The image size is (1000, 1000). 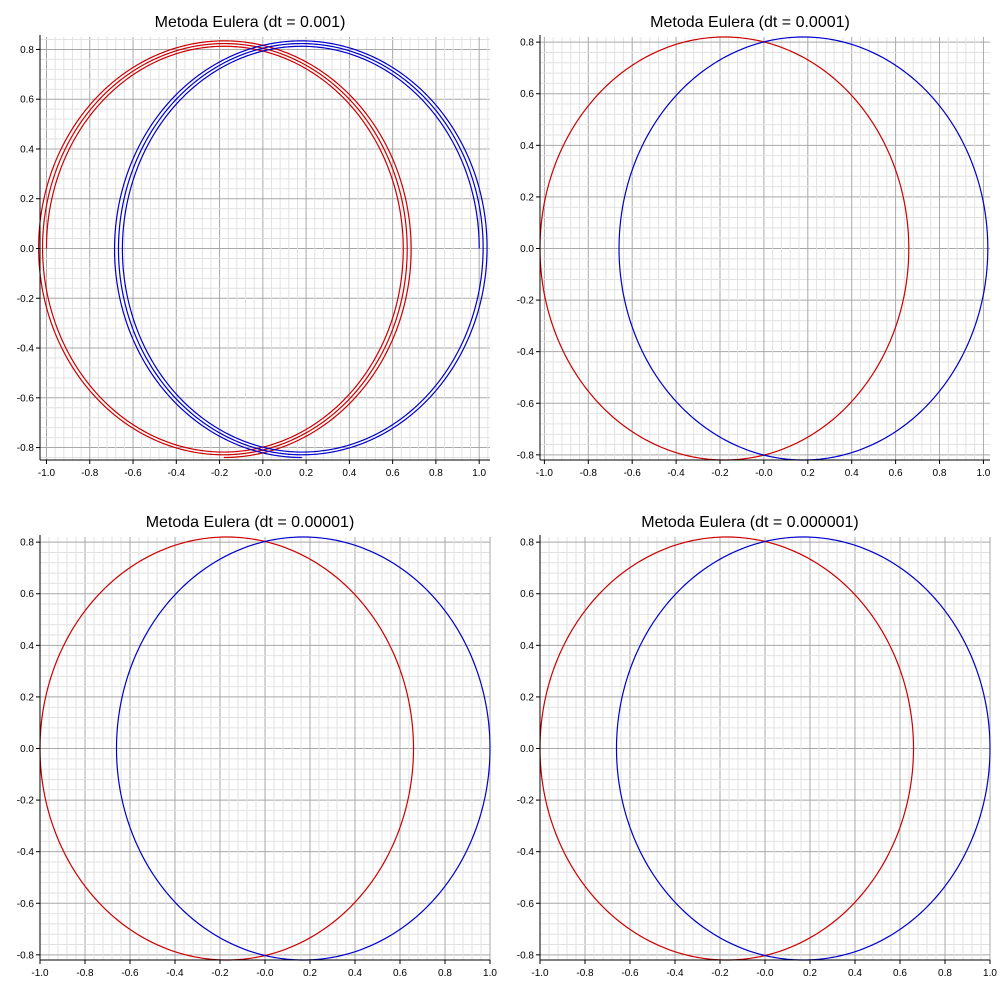 What do you see at coordinates (750, 22) in the screenshot?
I see `chart-title: Metoda Eulera (dt = 0.0001)` at bounding box center [750, 22].